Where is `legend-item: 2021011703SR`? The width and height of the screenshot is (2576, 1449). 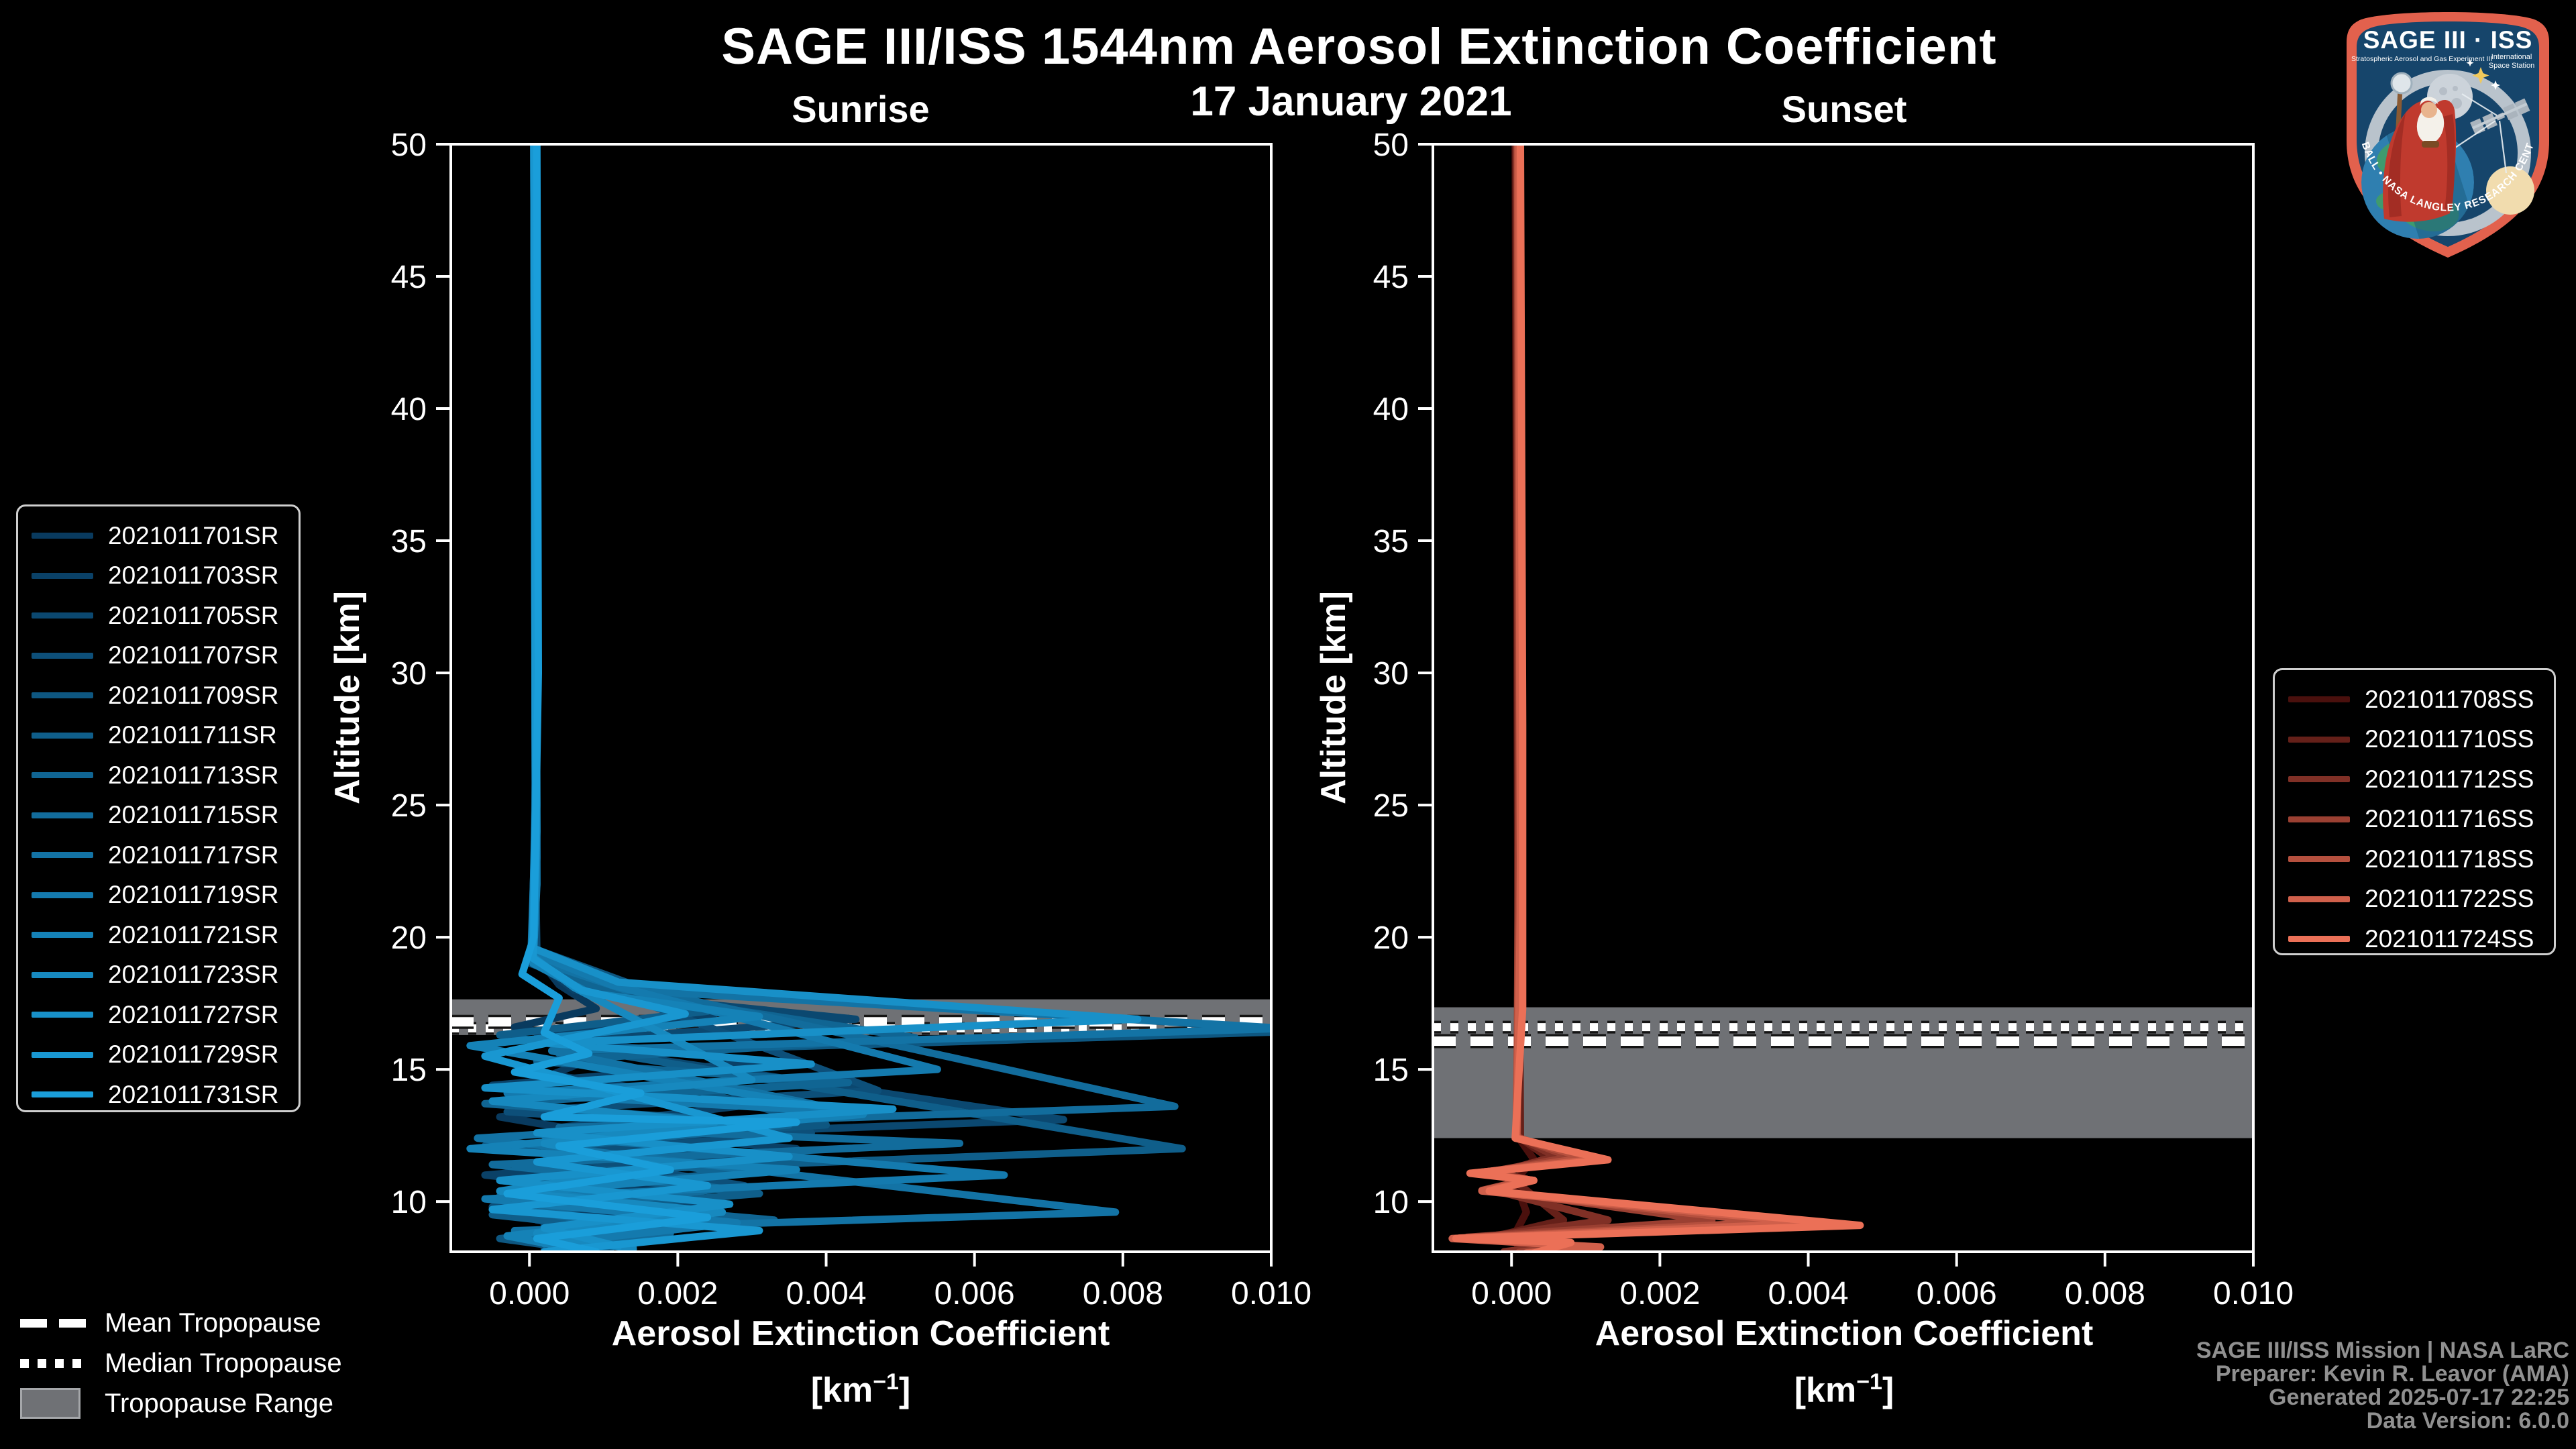 legend-item: 2021011703SR is located at coordinates (159, 576).